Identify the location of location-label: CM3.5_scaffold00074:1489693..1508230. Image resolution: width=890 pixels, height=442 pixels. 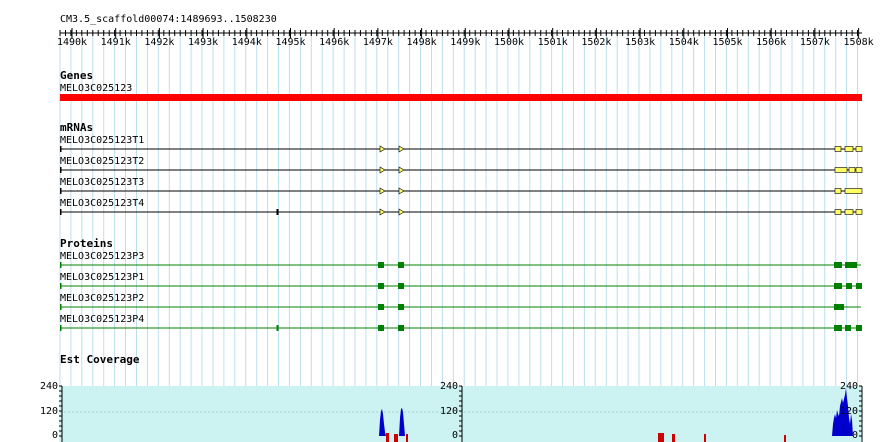
(168, 19).